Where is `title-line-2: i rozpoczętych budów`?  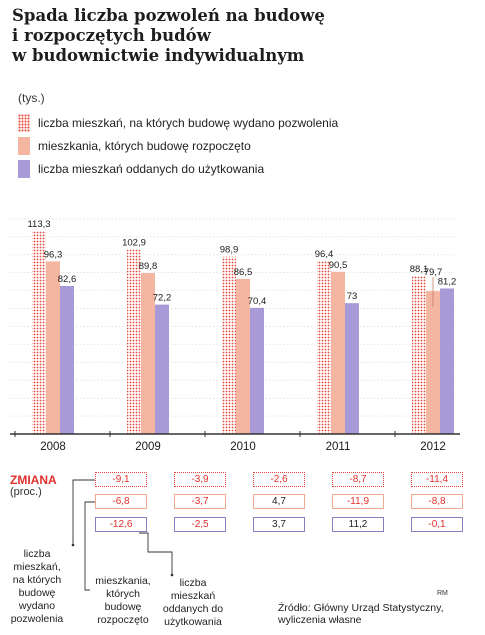
title-line-2: i rozpoczętych budów is located at coordinates (111, 35).